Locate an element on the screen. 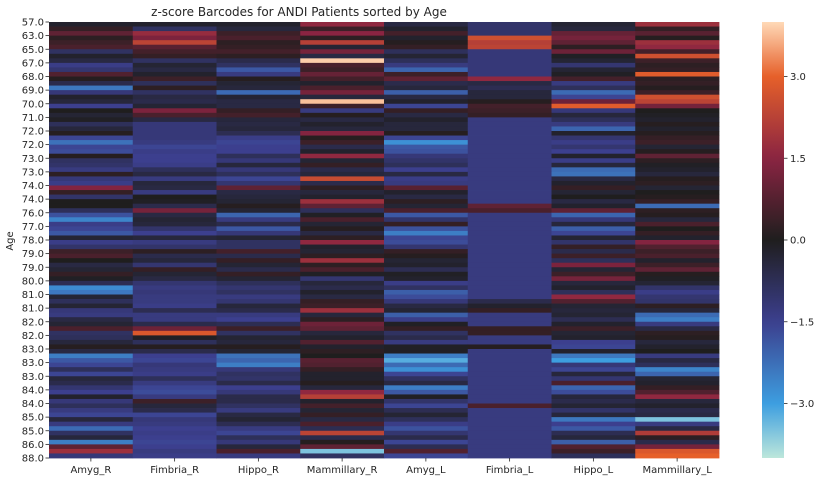  y-tick-label: 83.0 is located at coordinates (33, 363).